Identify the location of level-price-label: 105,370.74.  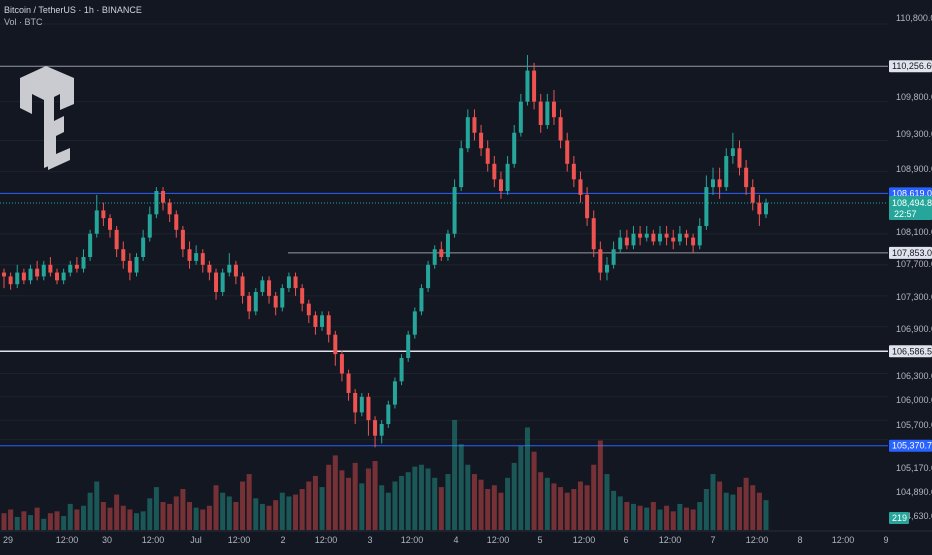
(912, 446).